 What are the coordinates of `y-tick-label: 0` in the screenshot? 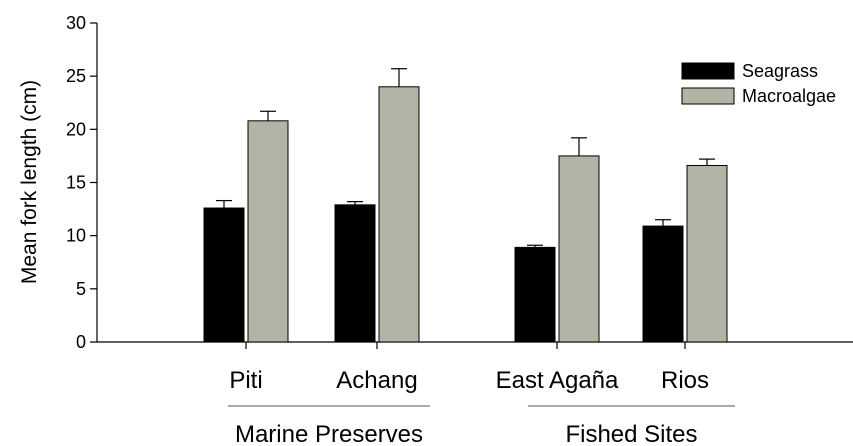 It's located at (81, 342).